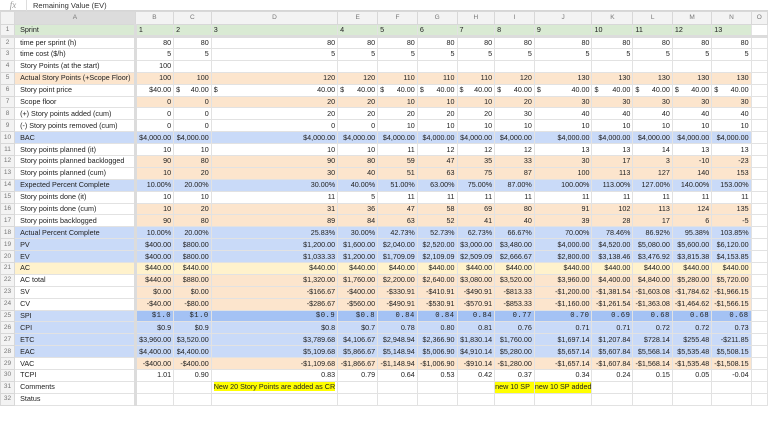 The height and width of the screenshot is (436, 768). What do you see at coordinates (8, 304) in the screenshot?
I see `row-header-24: 24` at bounding box center [8, 304].